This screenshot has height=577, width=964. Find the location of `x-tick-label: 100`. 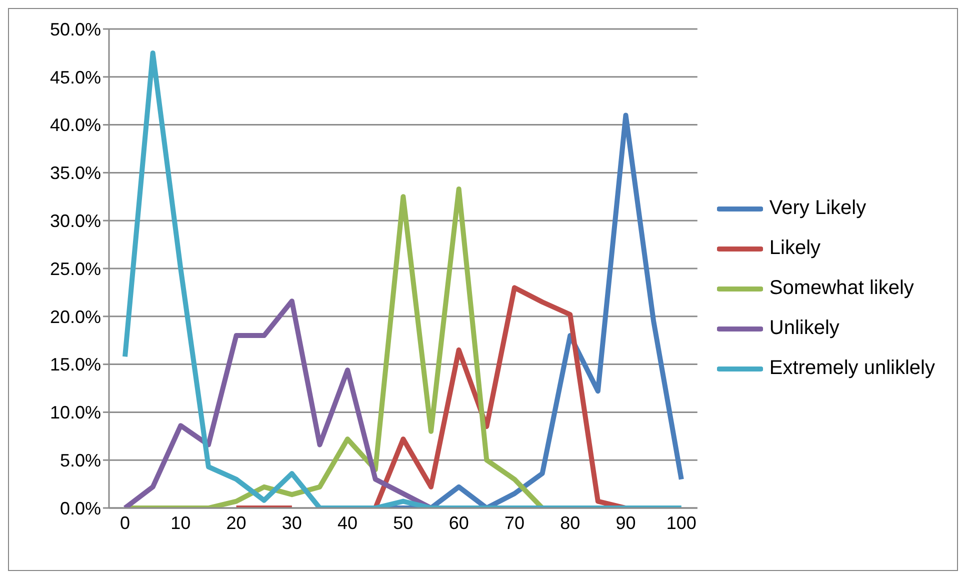

x-tick-label: 100 is located at coordinates (681, 522).